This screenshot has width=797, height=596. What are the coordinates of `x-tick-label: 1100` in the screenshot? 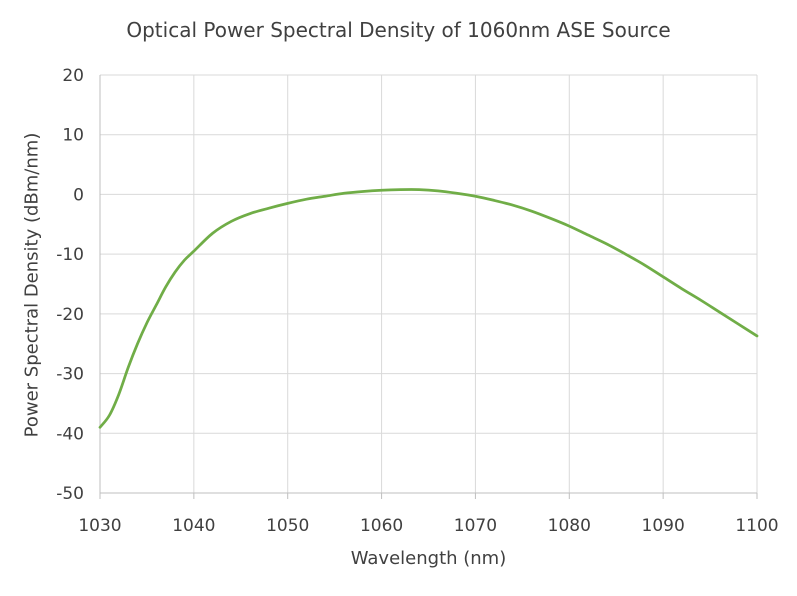 It's located at (756, 526).